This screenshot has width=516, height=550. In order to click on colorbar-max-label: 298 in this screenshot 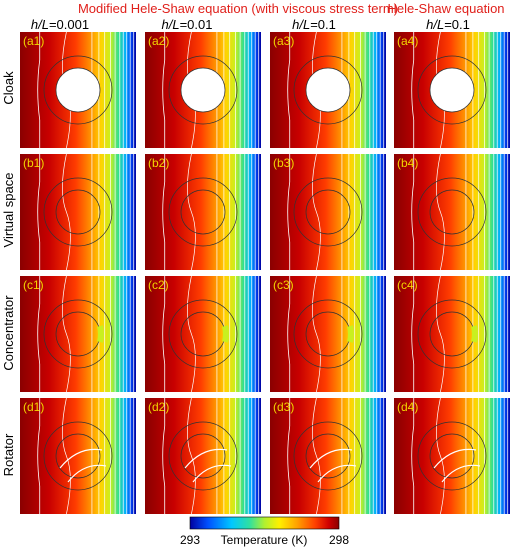, I will do `click(339, 540)`.